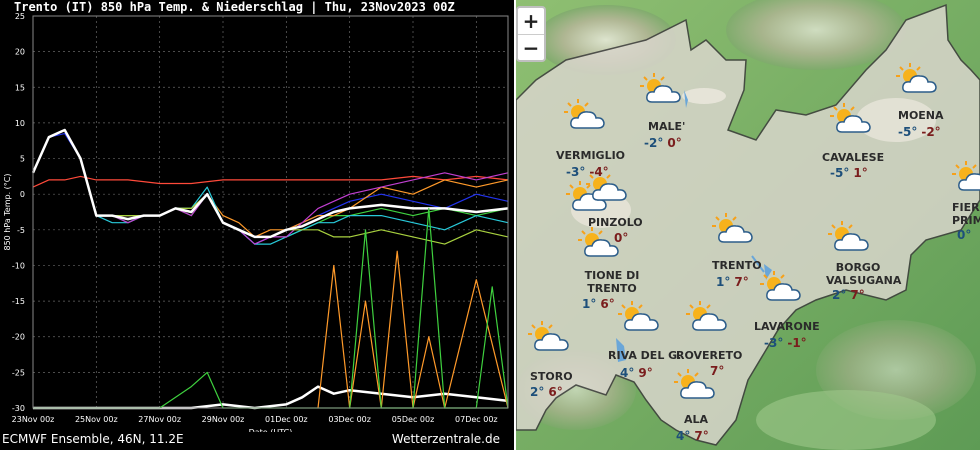 Image resolution: width=980 pixels, height=450 pixels. What do you see at coordinates (709, 355) in the screenshot?
I see `city-name-rovereto: ROVERETO` at bounding box center [709, 355].